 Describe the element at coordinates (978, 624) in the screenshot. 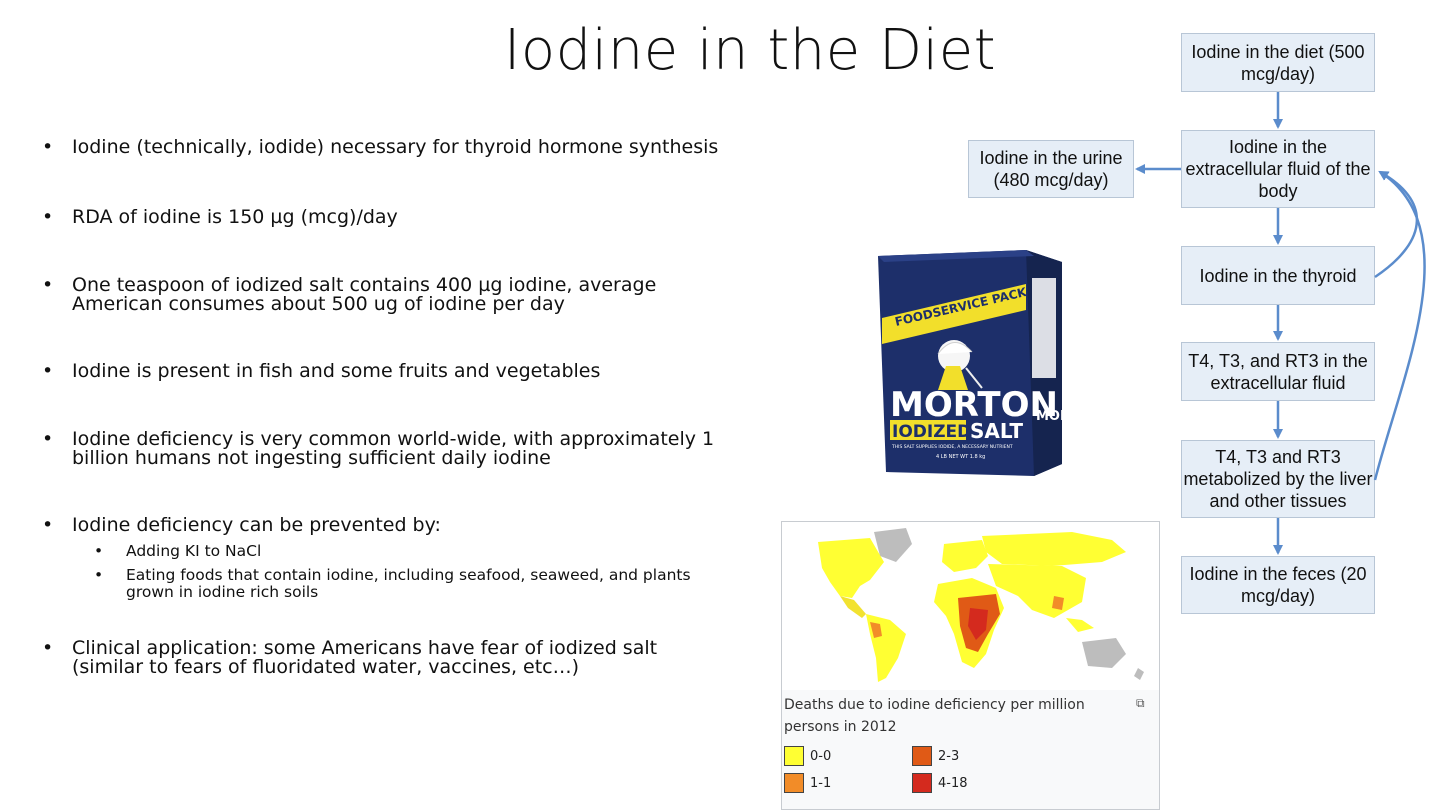

I see `region-africa-red` at that location.